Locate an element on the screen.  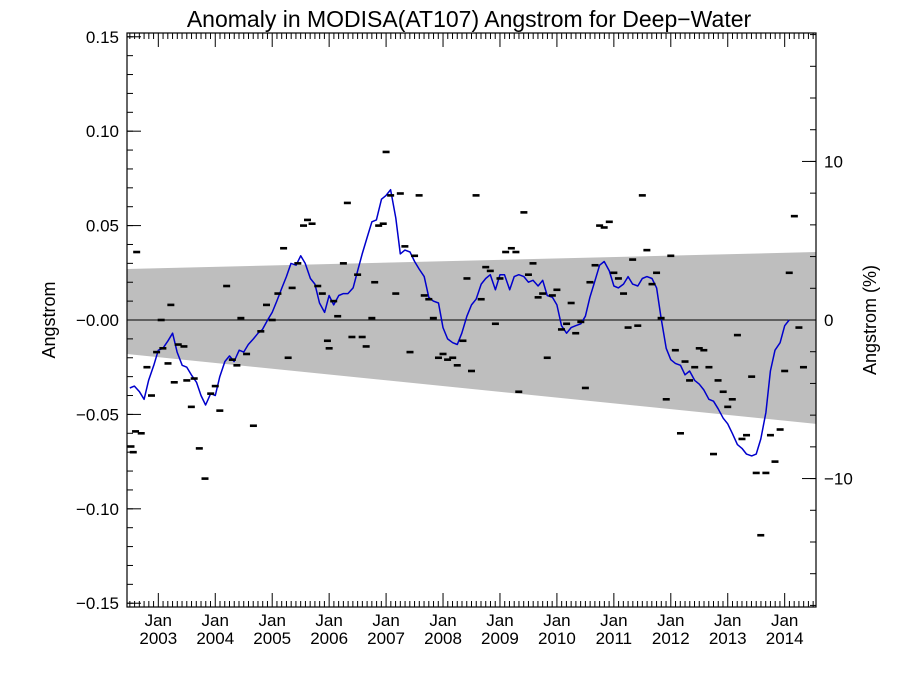
x-tick-label-year: 2003 is located at coordinates (158, 638).